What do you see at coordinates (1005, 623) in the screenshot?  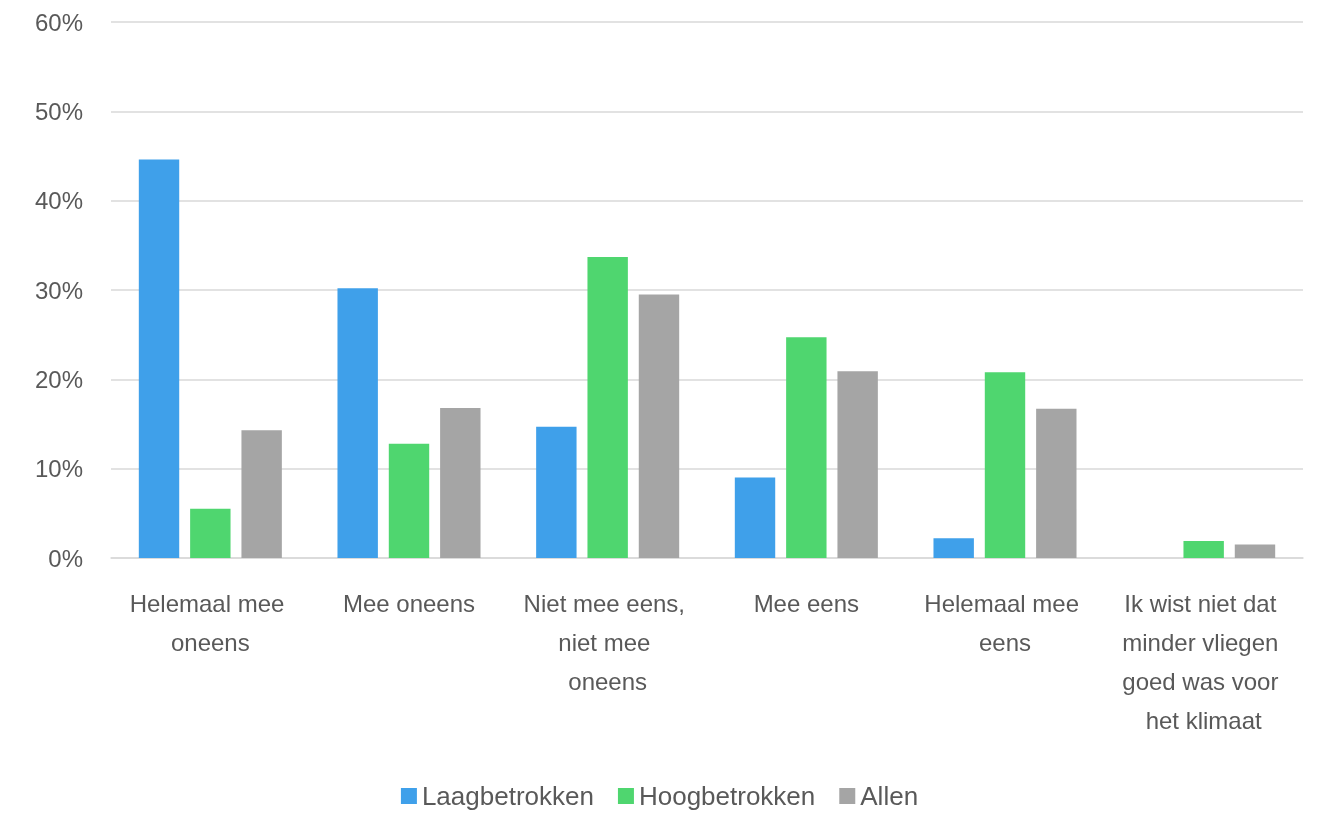 I see `x-tick-label: Helemaal mee eens` at bounding box center [1005, 623].